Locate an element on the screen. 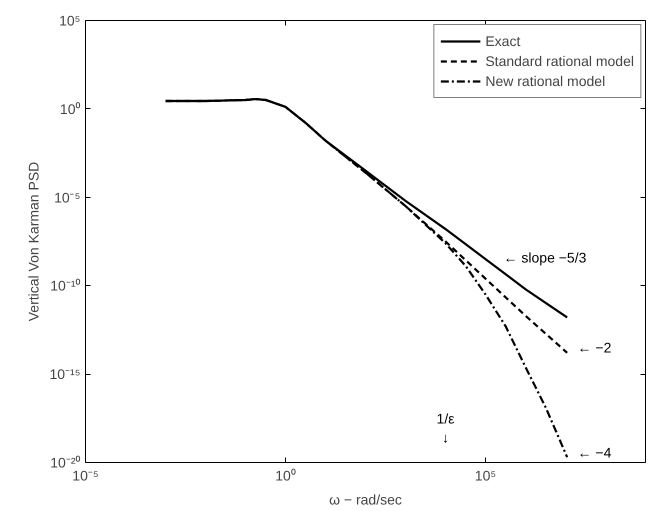  y-tick-label: 10⁵ is located at coordinates (70, 20).